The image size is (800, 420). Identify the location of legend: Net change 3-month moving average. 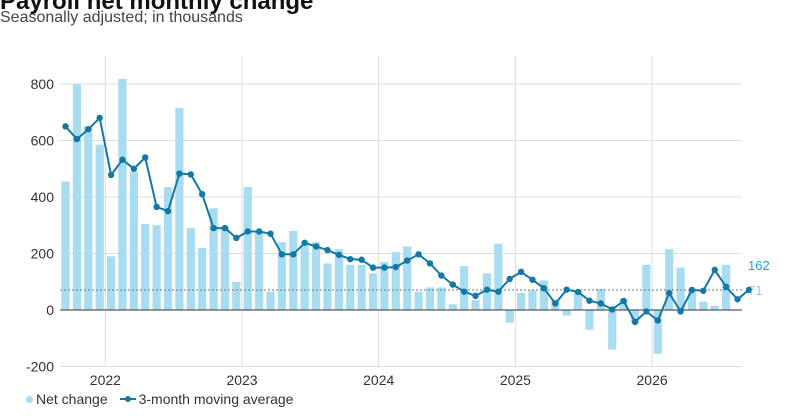
(163, 399).